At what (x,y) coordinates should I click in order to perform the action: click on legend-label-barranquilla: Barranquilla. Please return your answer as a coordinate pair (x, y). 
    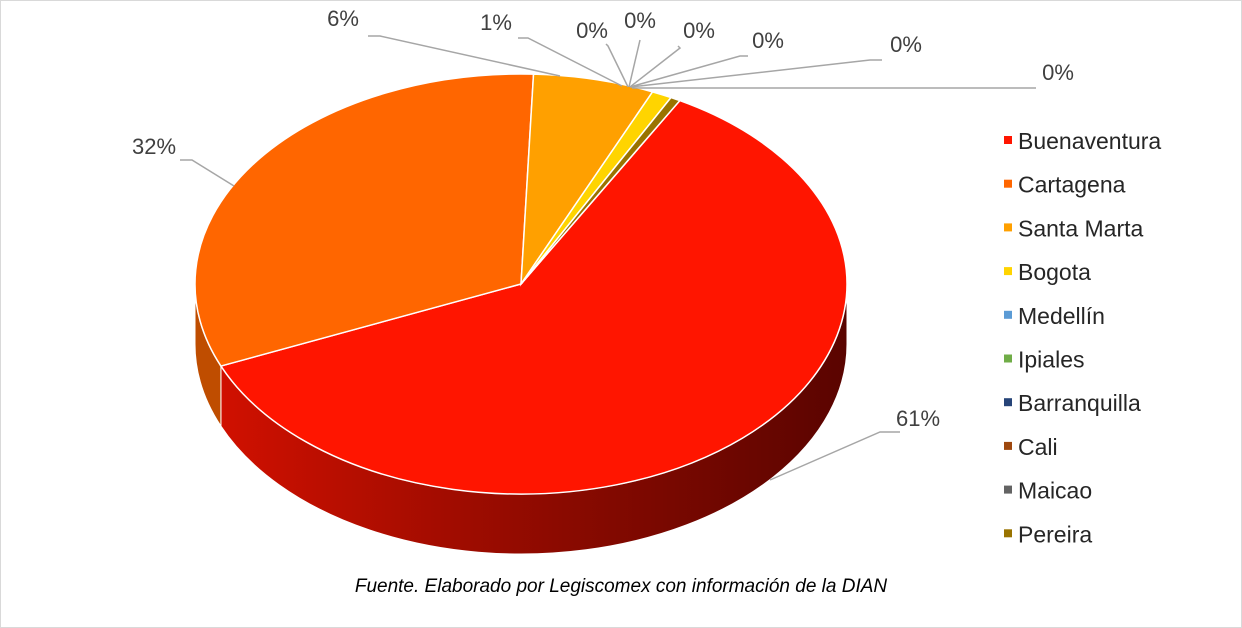
    Looking at the image, I should click on (1079, 403).